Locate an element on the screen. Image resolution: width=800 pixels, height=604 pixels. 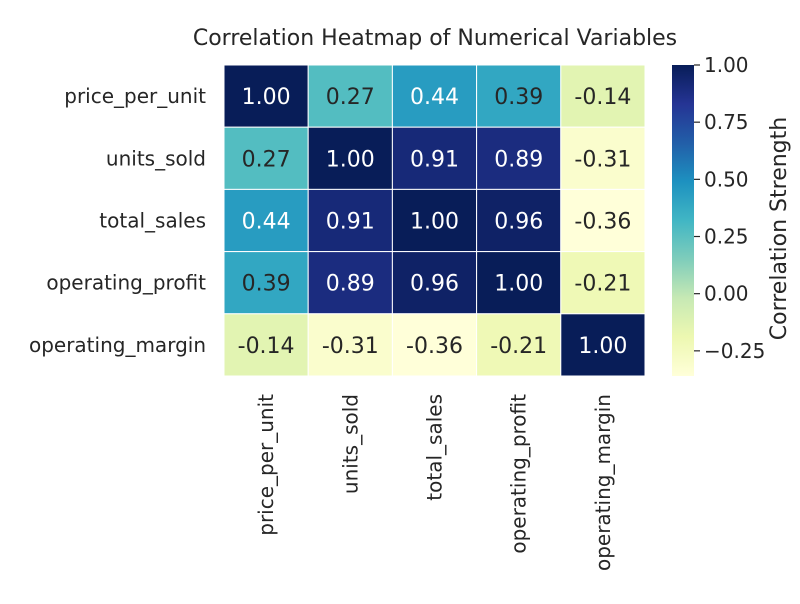
row-label: operating_margin is located at coordinates (117, 345).